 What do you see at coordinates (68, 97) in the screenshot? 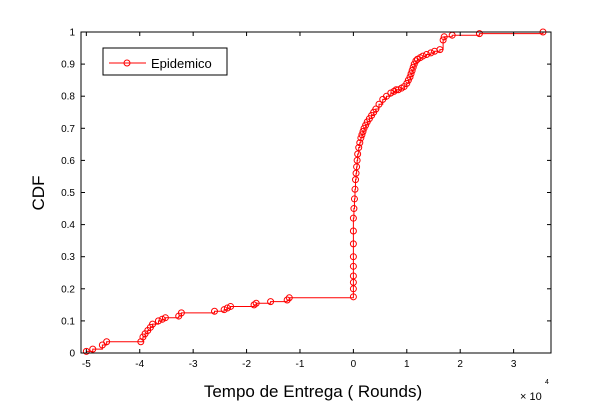
I see `y-tick-label: 0.8` at bounding box center [68, 97].